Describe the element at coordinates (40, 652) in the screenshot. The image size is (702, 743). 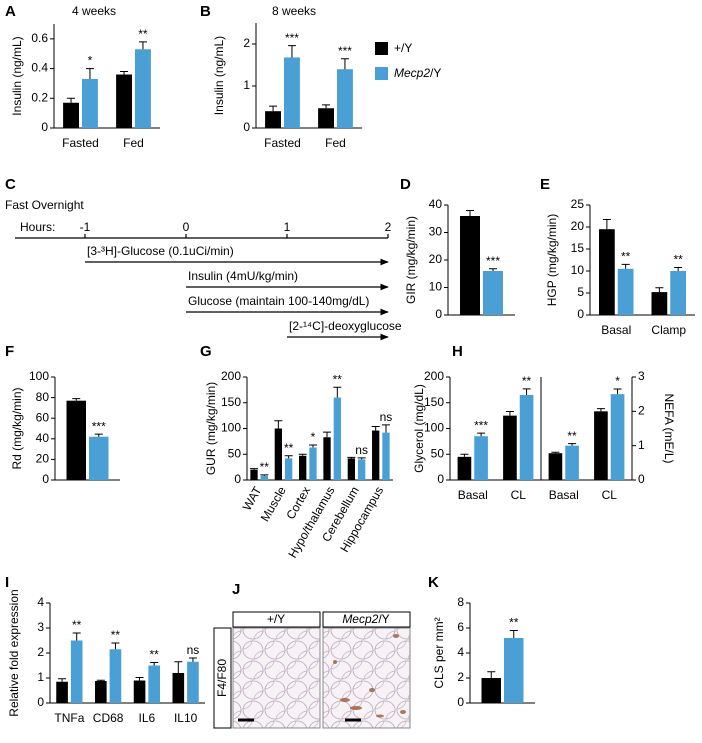
I see `y-tick-label: 2` at that location.